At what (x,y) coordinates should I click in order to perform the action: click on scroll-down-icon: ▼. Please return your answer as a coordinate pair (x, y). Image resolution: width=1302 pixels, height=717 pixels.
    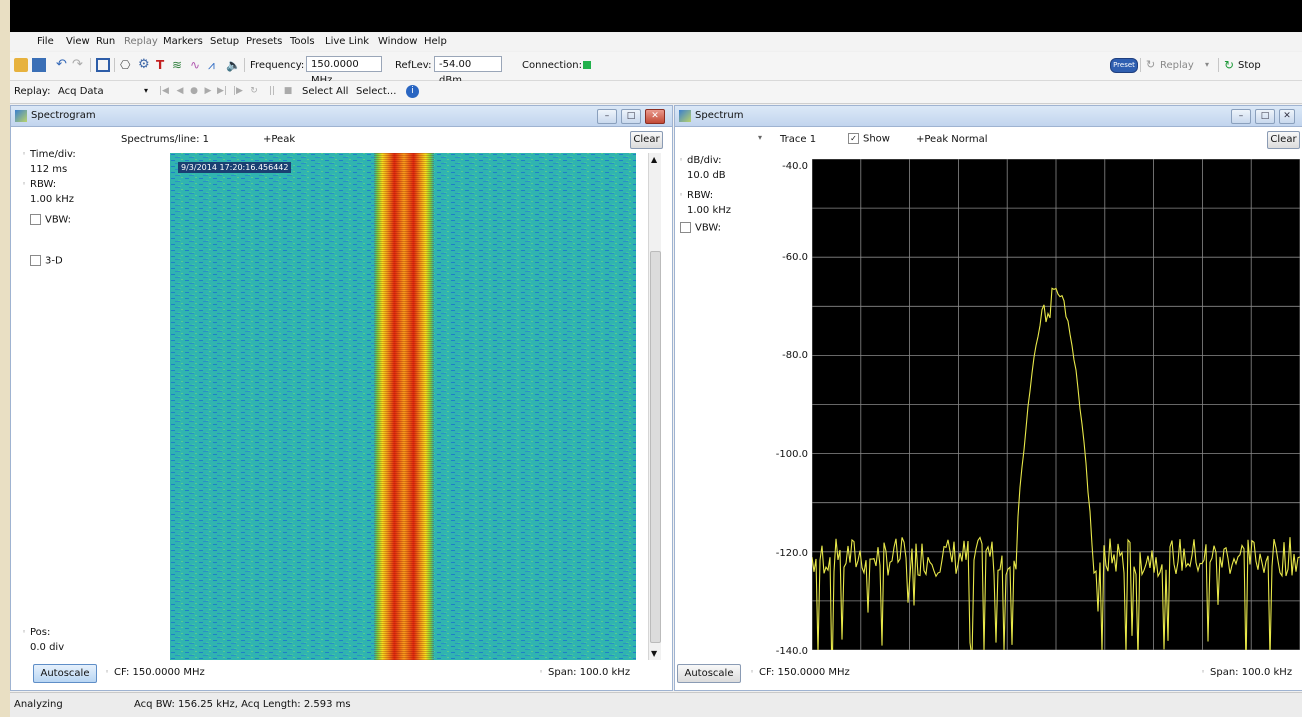
    Looking at the image, I should click on (654, 653).